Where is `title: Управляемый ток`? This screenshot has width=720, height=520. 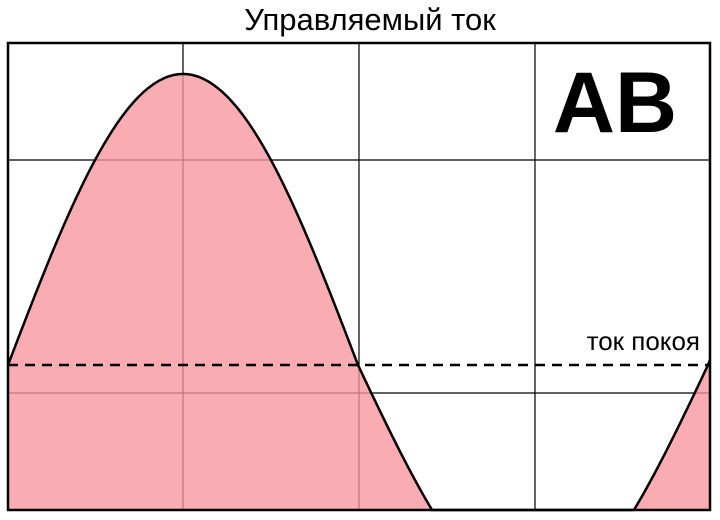
title: Управляемый ток is located at coordinates (370, 19).